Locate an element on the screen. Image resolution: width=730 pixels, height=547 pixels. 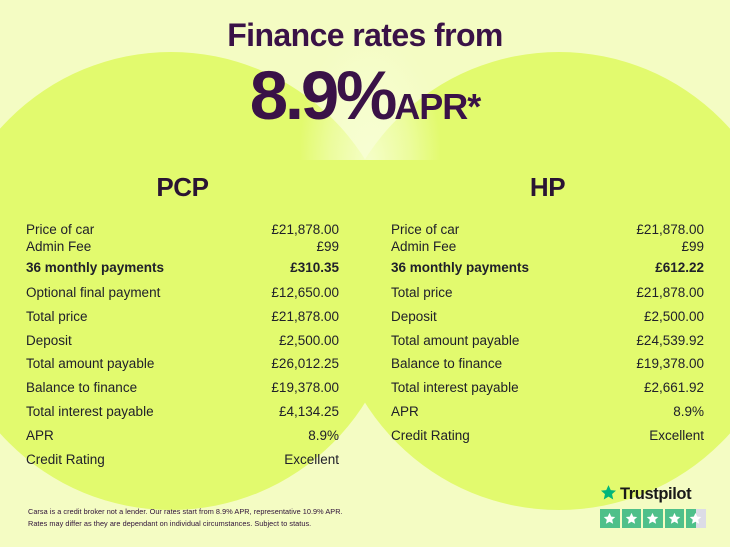
trustpilot-wordmark: Trustpilot is located at coordinates (656, 494).